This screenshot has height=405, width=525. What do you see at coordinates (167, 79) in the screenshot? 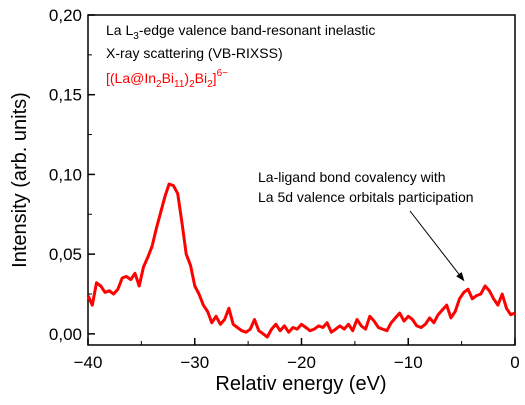
I see `legend-formula: [(La@In2Bi11)2Bi2]6−` at bounding box center [167, 79].